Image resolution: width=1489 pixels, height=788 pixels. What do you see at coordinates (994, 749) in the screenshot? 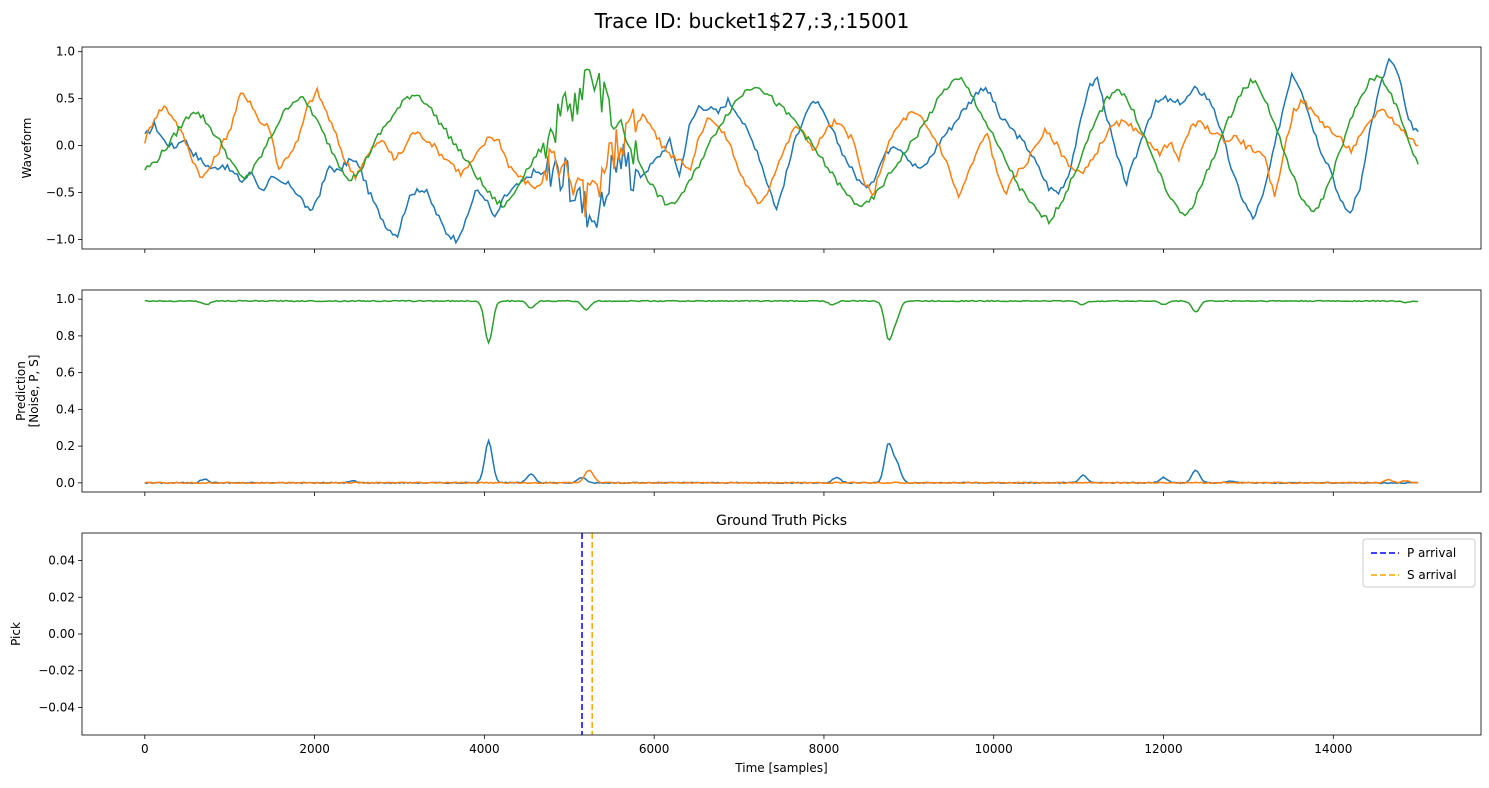
I see `x-tick-label: 10000` at bounding box center [994, 749].